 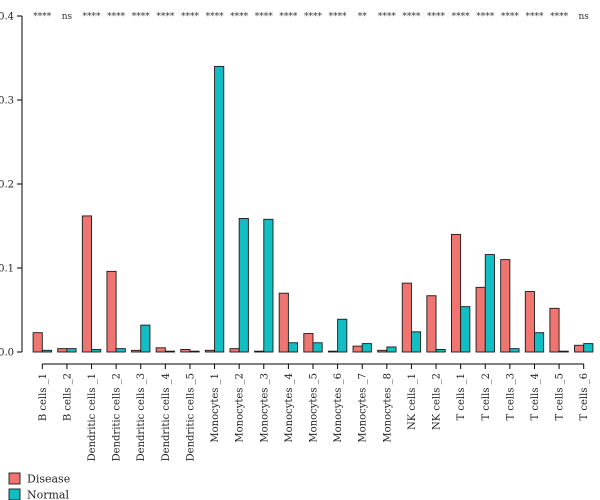 I want to click on x-tick-label: Monocytes _1, so click(x=215, y=408).